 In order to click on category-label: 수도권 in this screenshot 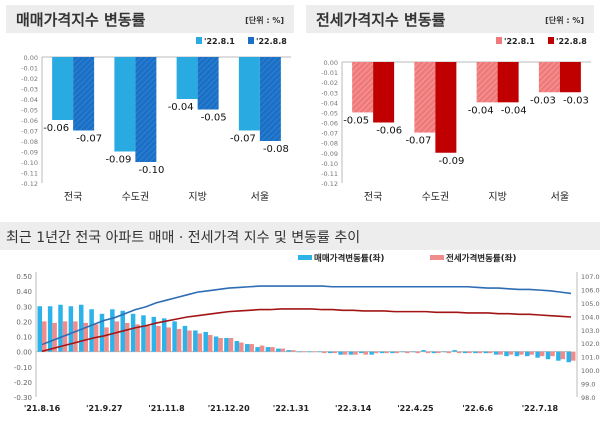, I will do `click(136, 197)`.